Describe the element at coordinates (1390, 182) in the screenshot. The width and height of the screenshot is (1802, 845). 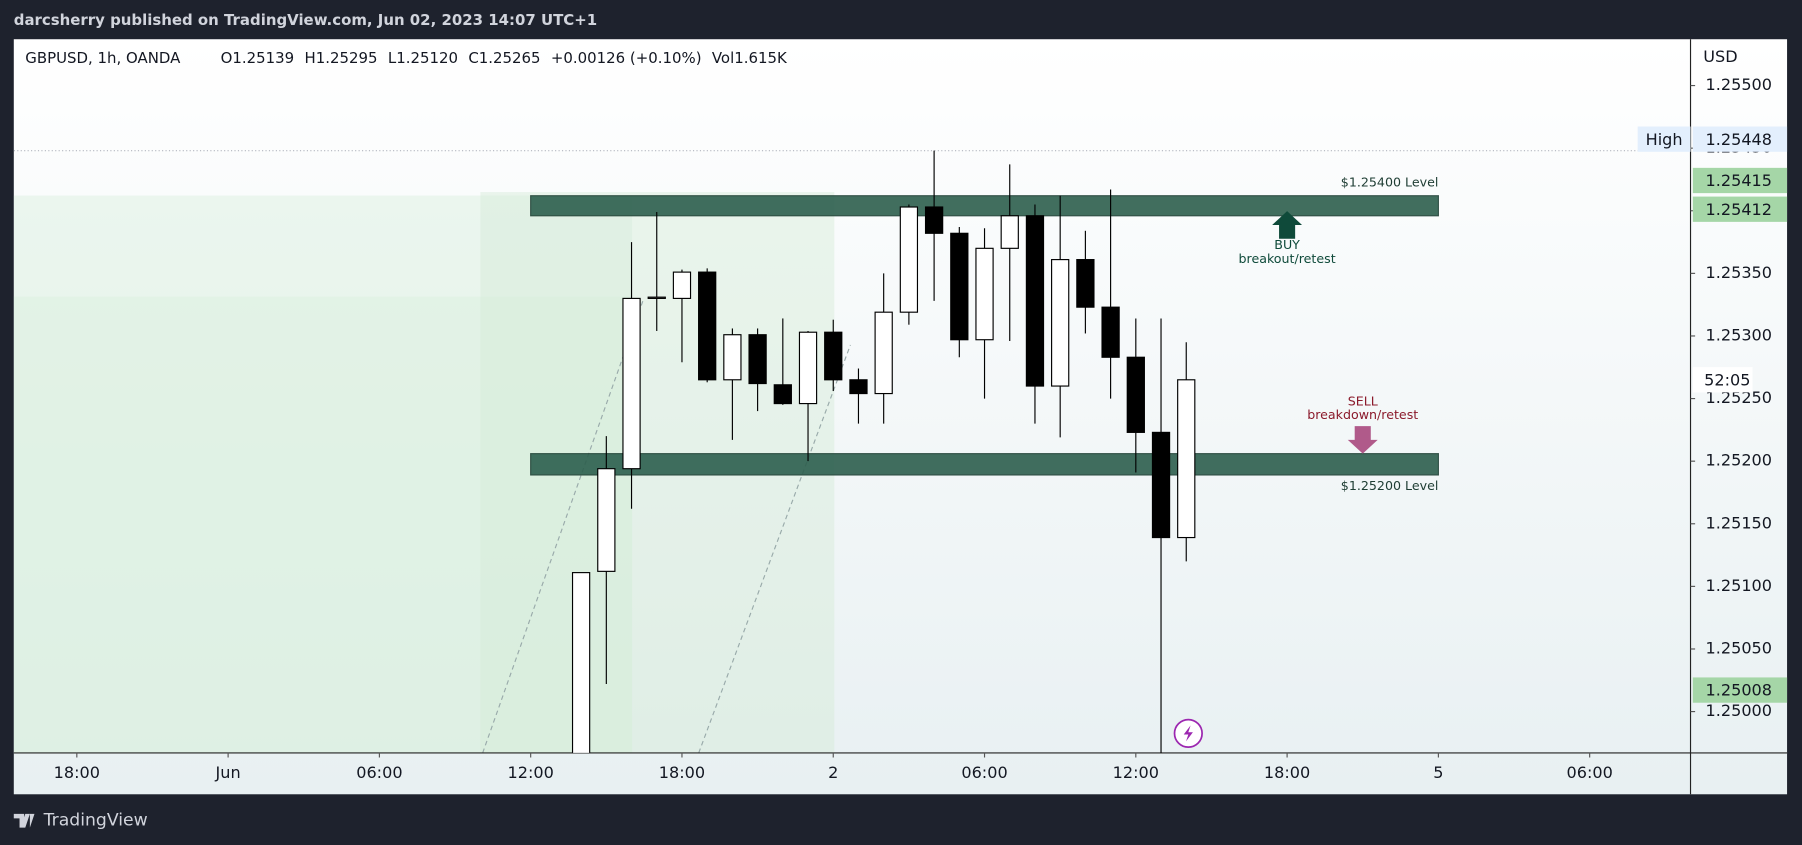
I see `level-label: $1.25400 Level` at that location.